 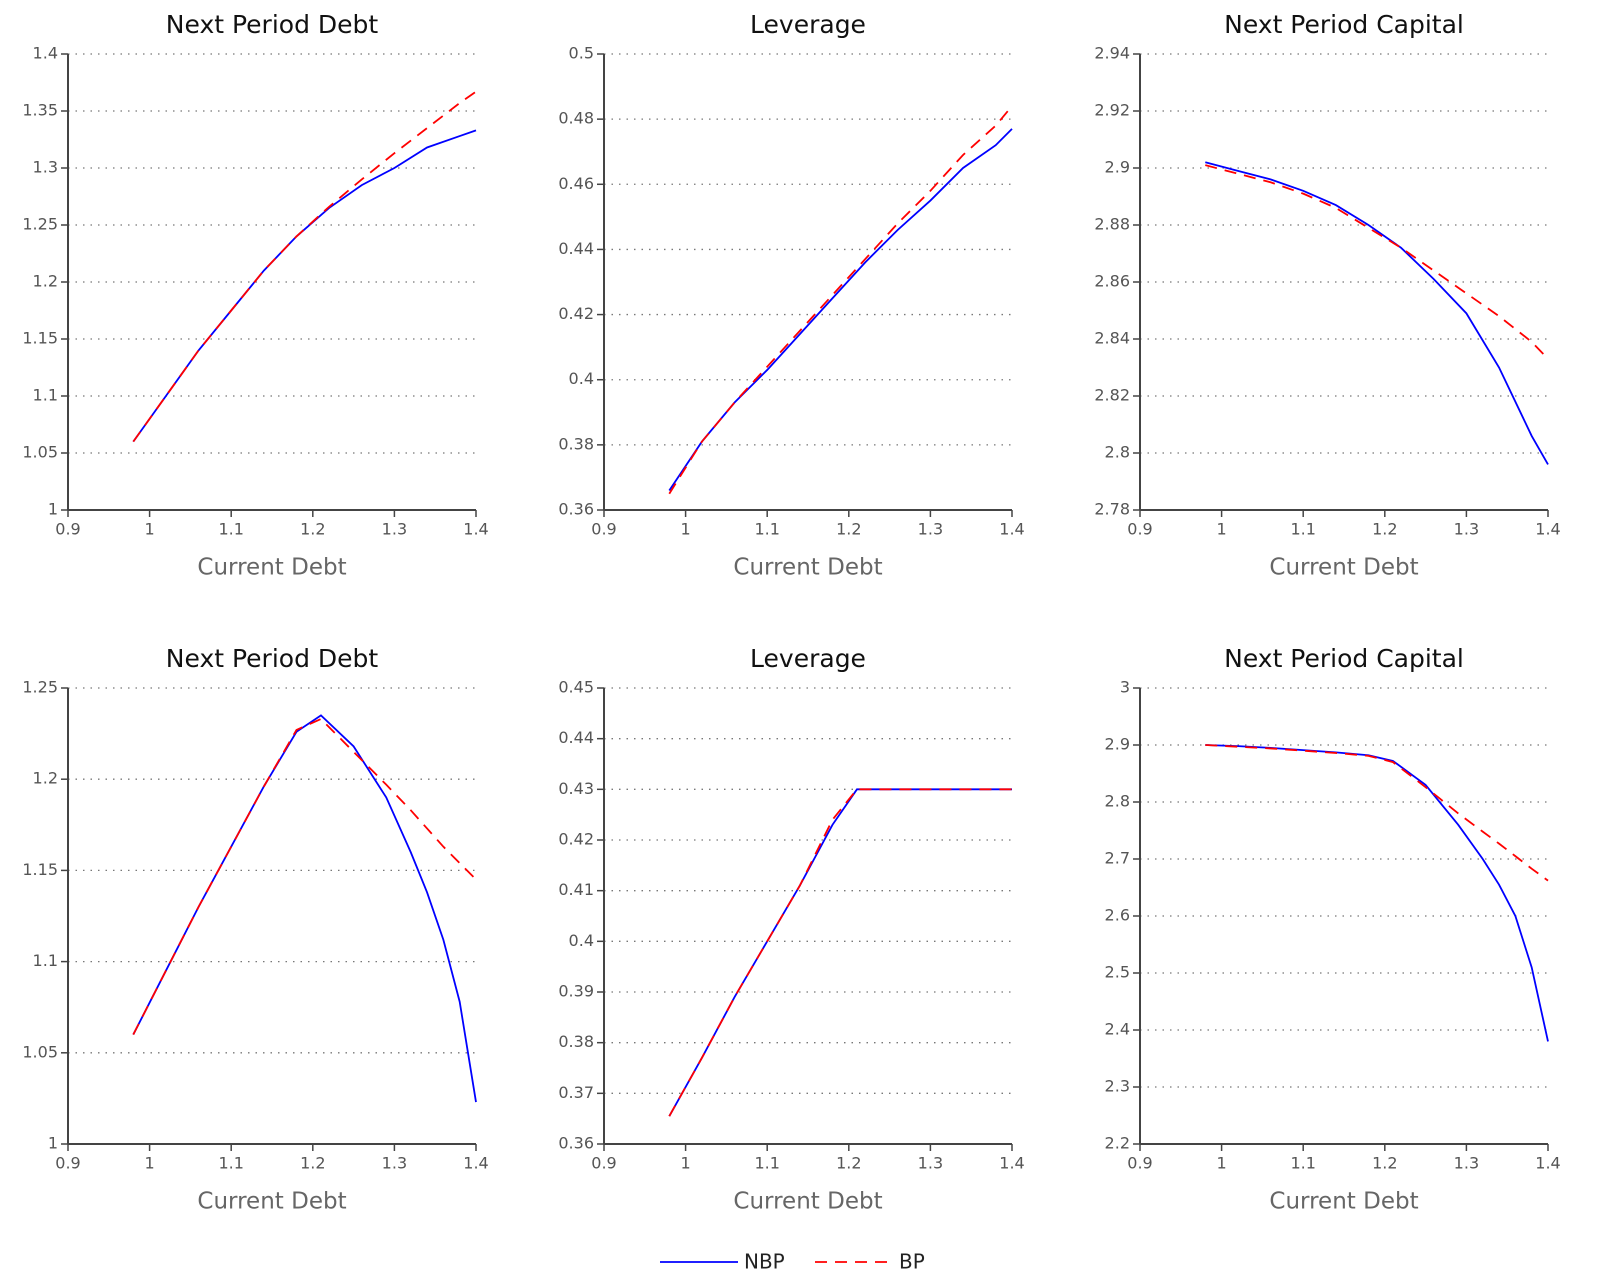 I want to click on y-tick-label: 0.43, so click(x=576, y=788).